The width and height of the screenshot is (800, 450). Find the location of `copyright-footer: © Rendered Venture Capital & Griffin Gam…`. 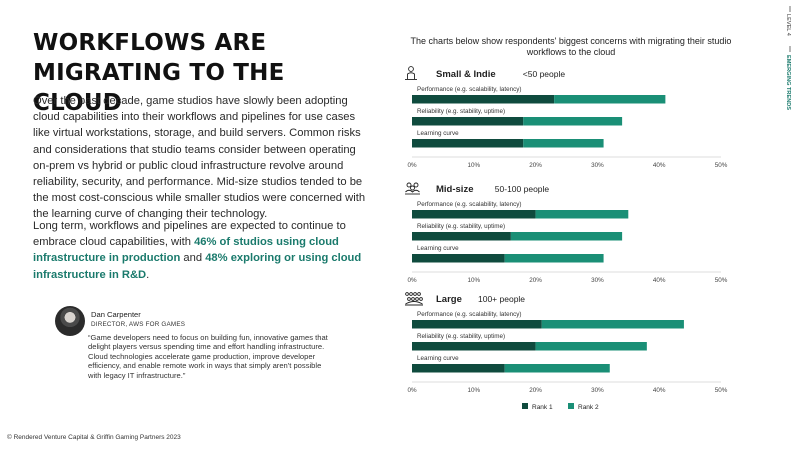

copyright-footer: © Rendered Venture Capital & Griffin Gam… is located at coordinates (94, 437).